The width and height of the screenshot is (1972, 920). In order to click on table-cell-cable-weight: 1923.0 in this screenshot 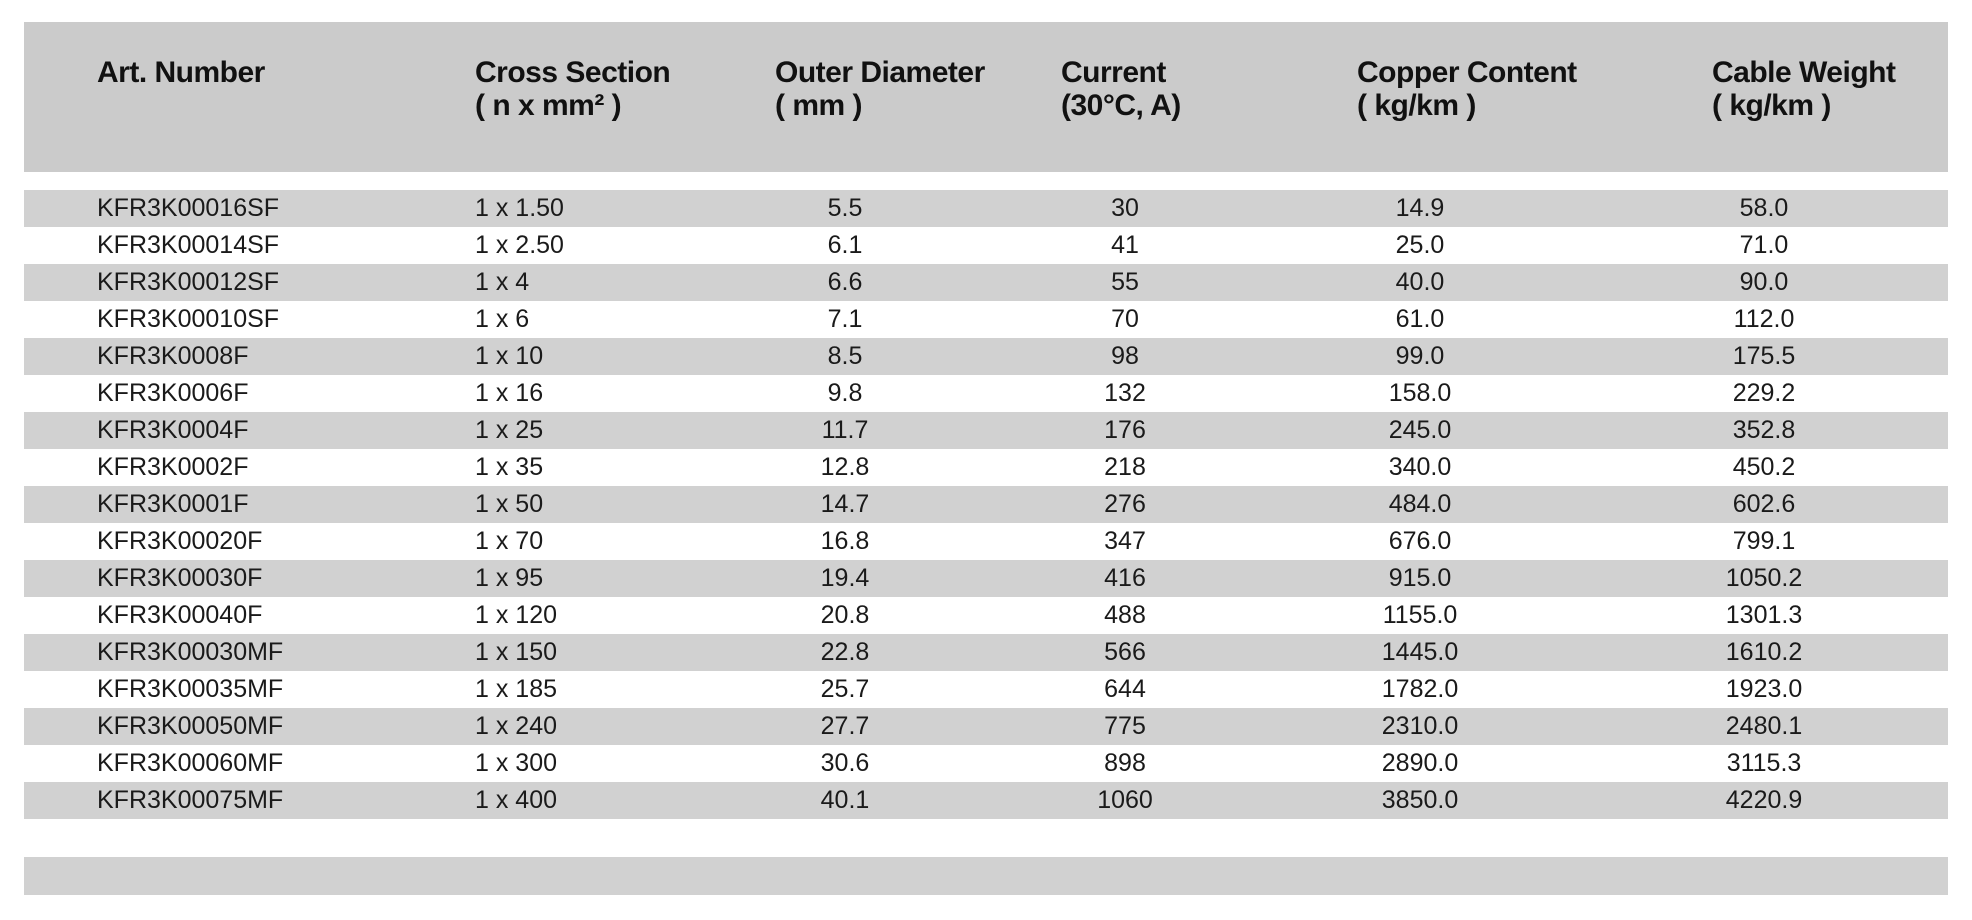, I will do `click(1764, 689)`.